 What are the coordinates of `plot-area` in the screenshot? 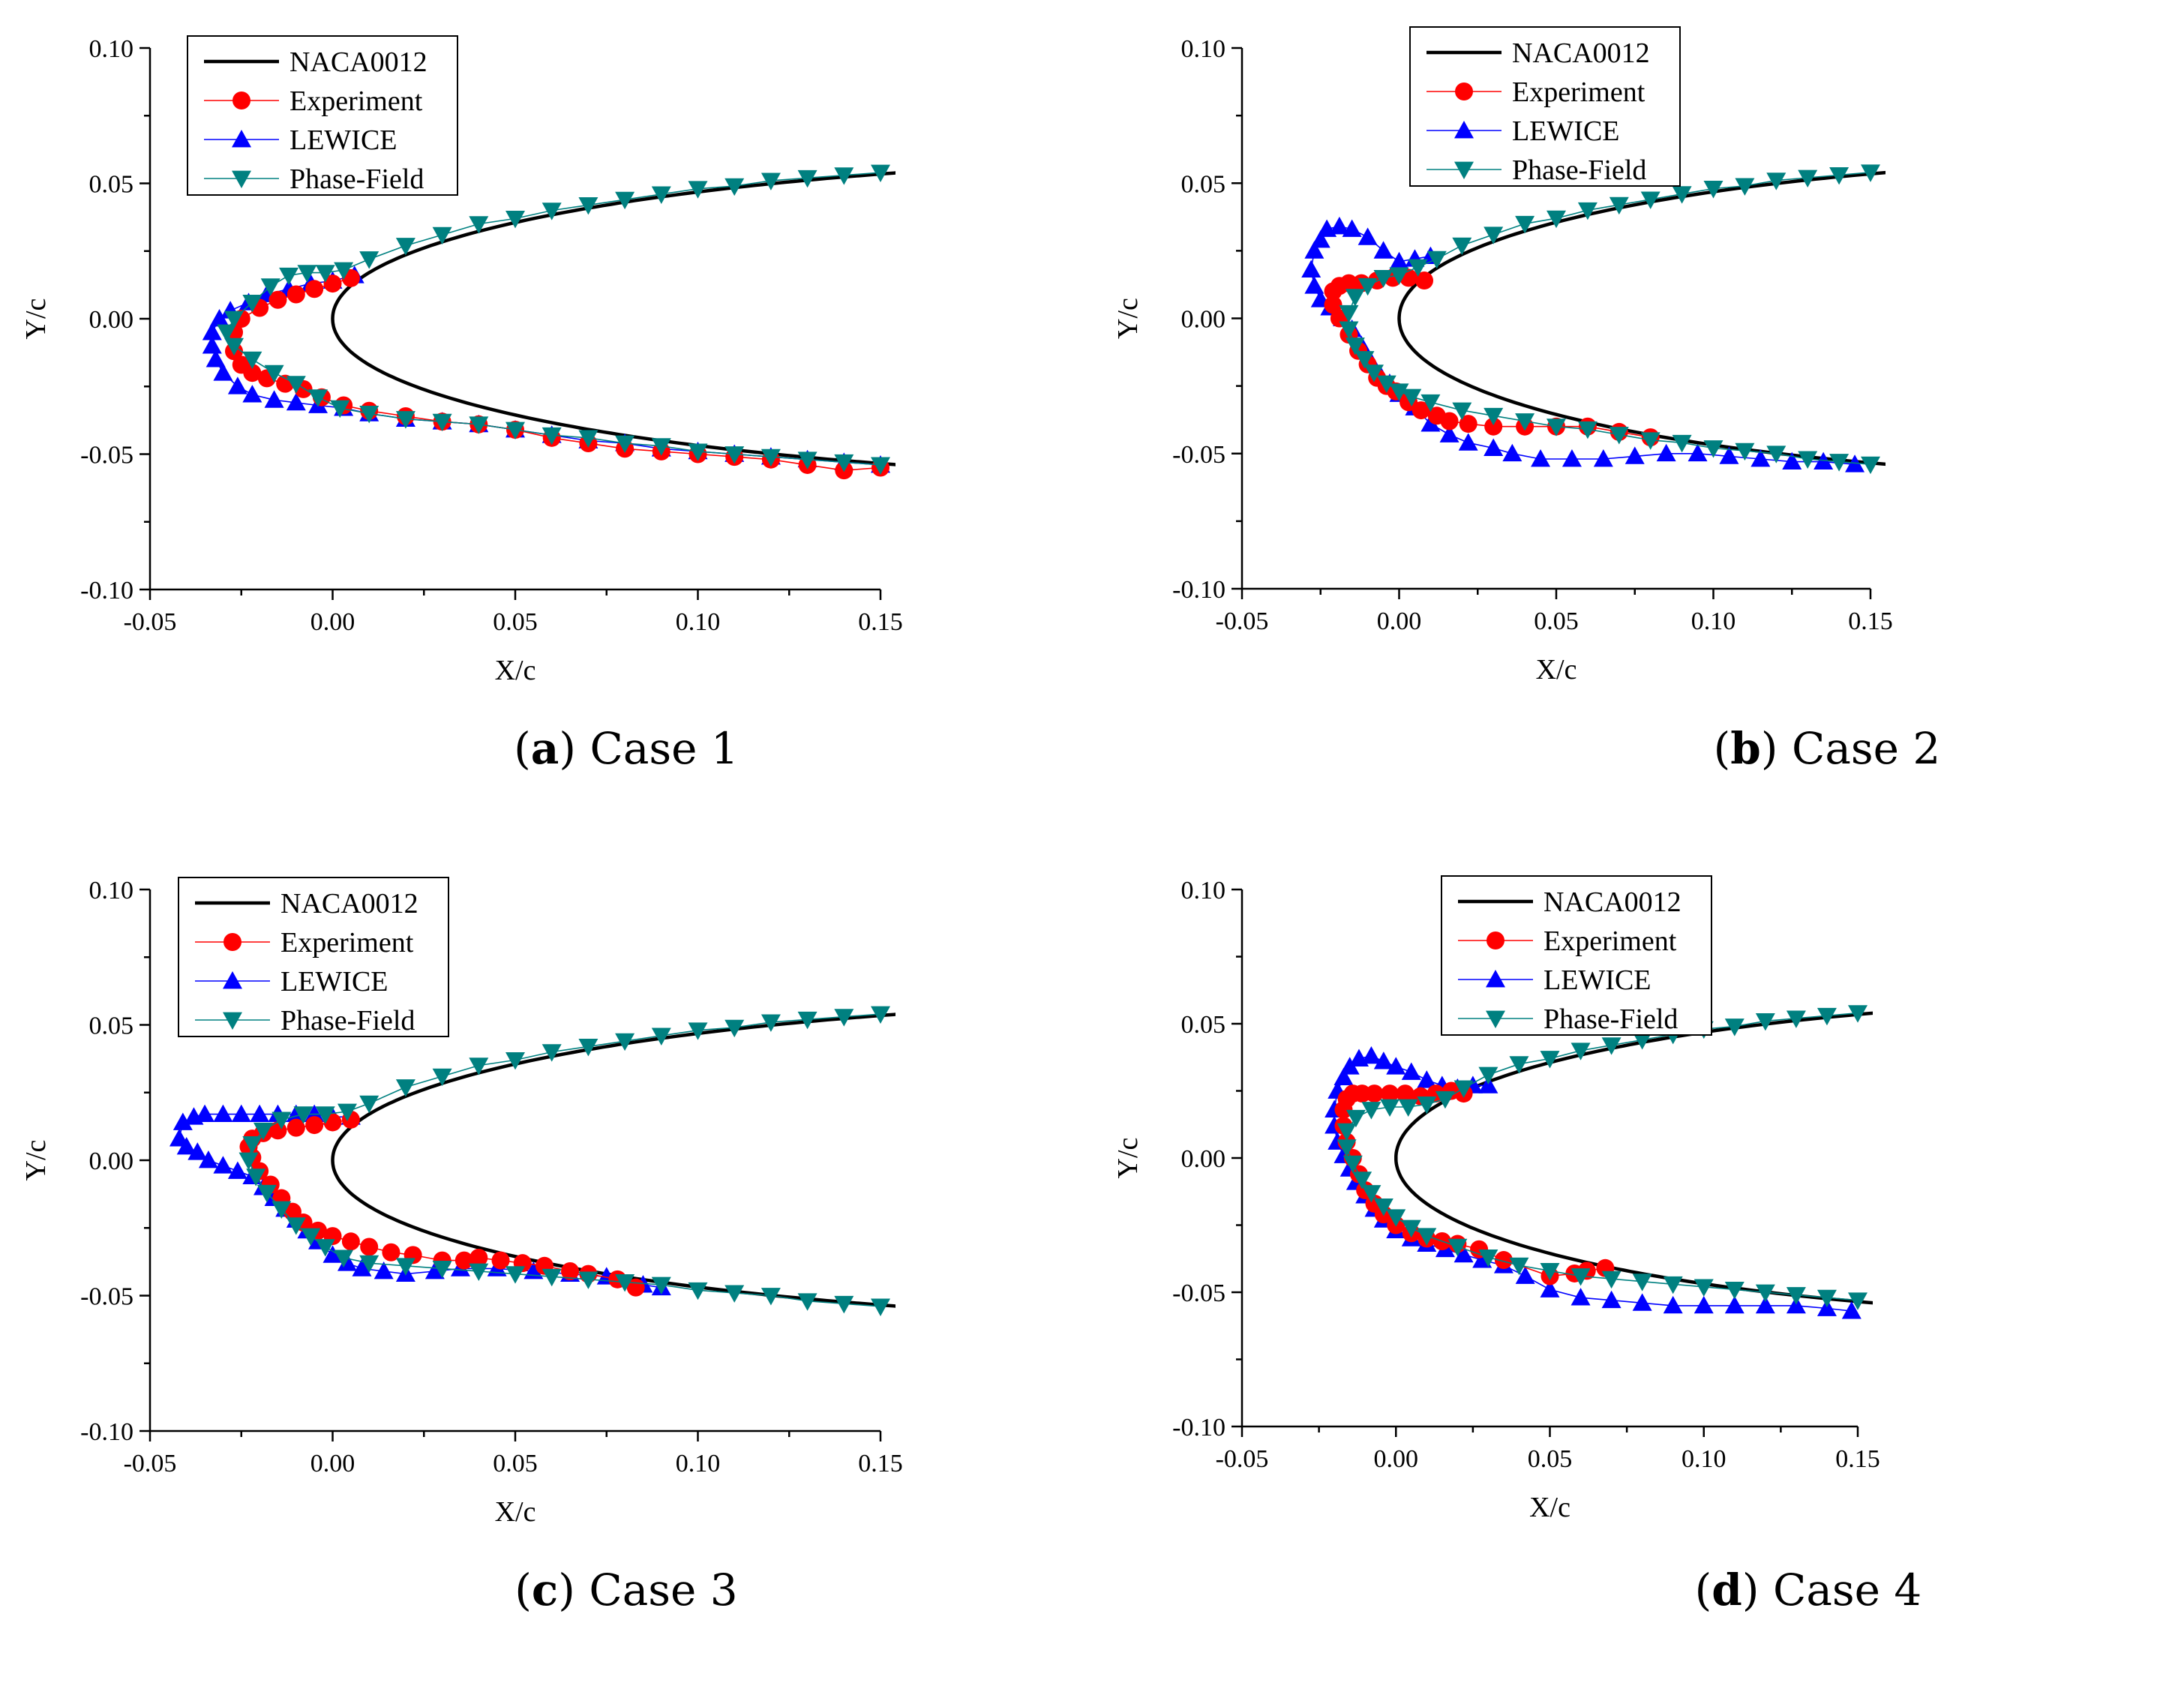 It's located at (1598, 1162).